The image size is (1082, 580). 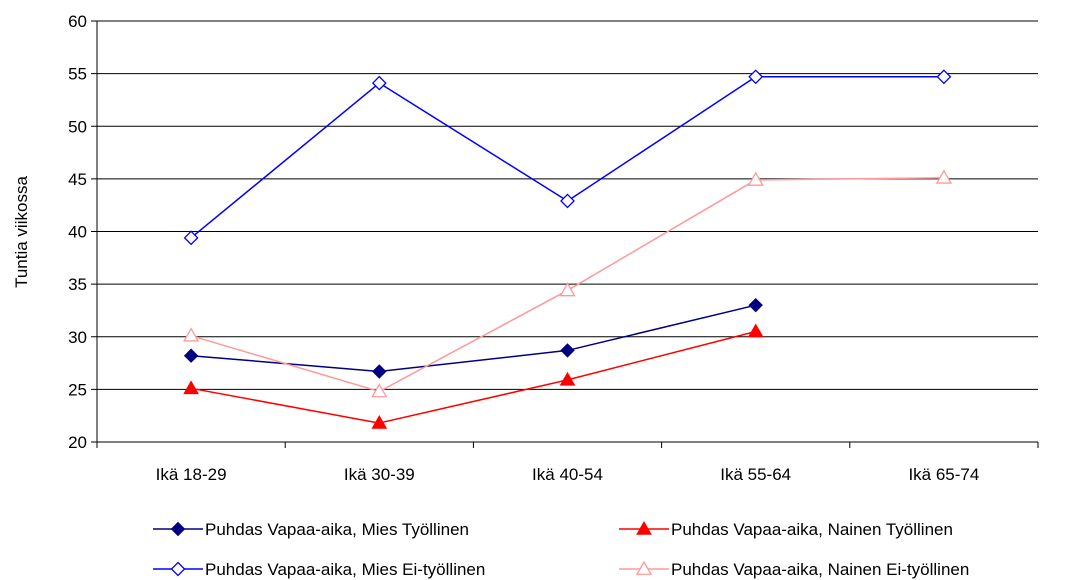 I want to click on legend-label: Puhdas Vapaa-aika, Mies Työllinen, so click(x=337, y=529).